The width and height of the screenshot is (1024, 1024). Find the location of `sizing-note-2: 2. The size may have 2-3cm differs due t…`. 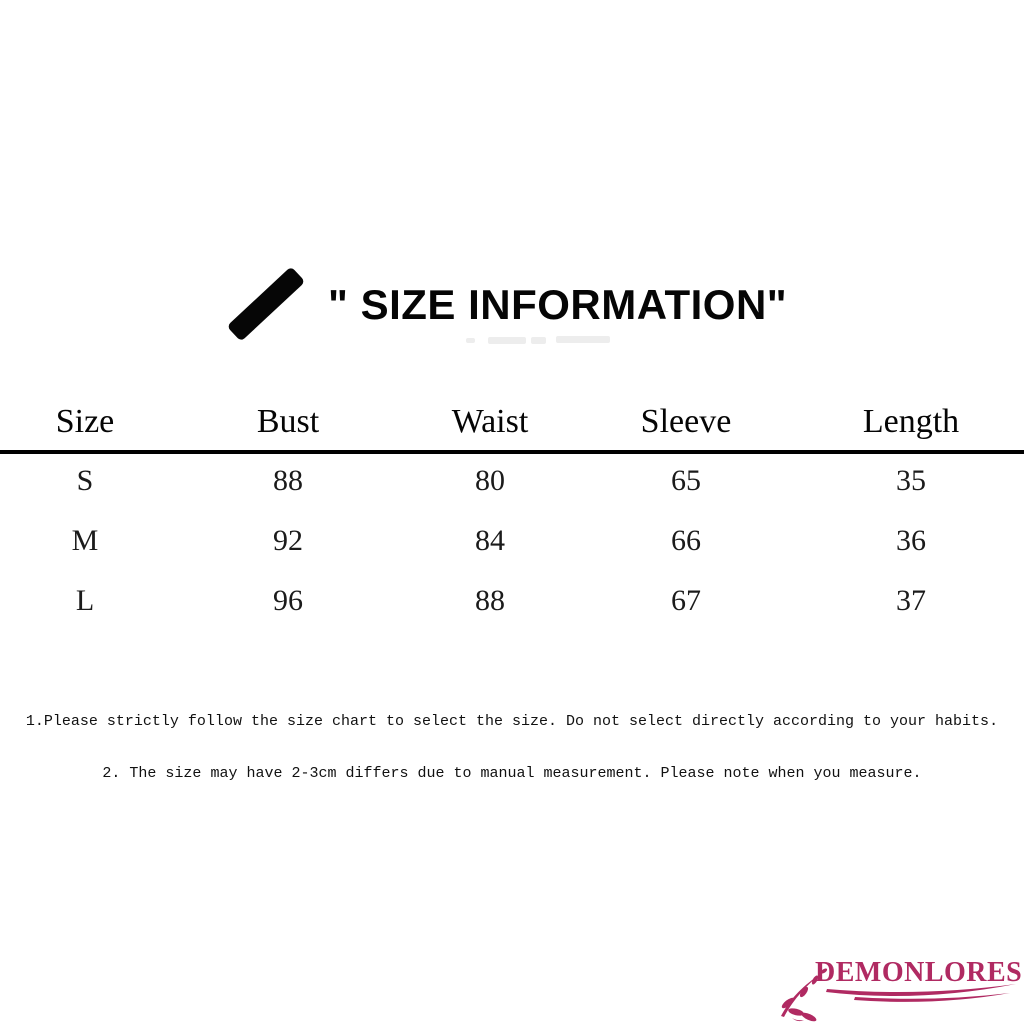

sizing-note-2: 2. The size may have 2-3cm differs due t… is located at coordinates (512, 773).